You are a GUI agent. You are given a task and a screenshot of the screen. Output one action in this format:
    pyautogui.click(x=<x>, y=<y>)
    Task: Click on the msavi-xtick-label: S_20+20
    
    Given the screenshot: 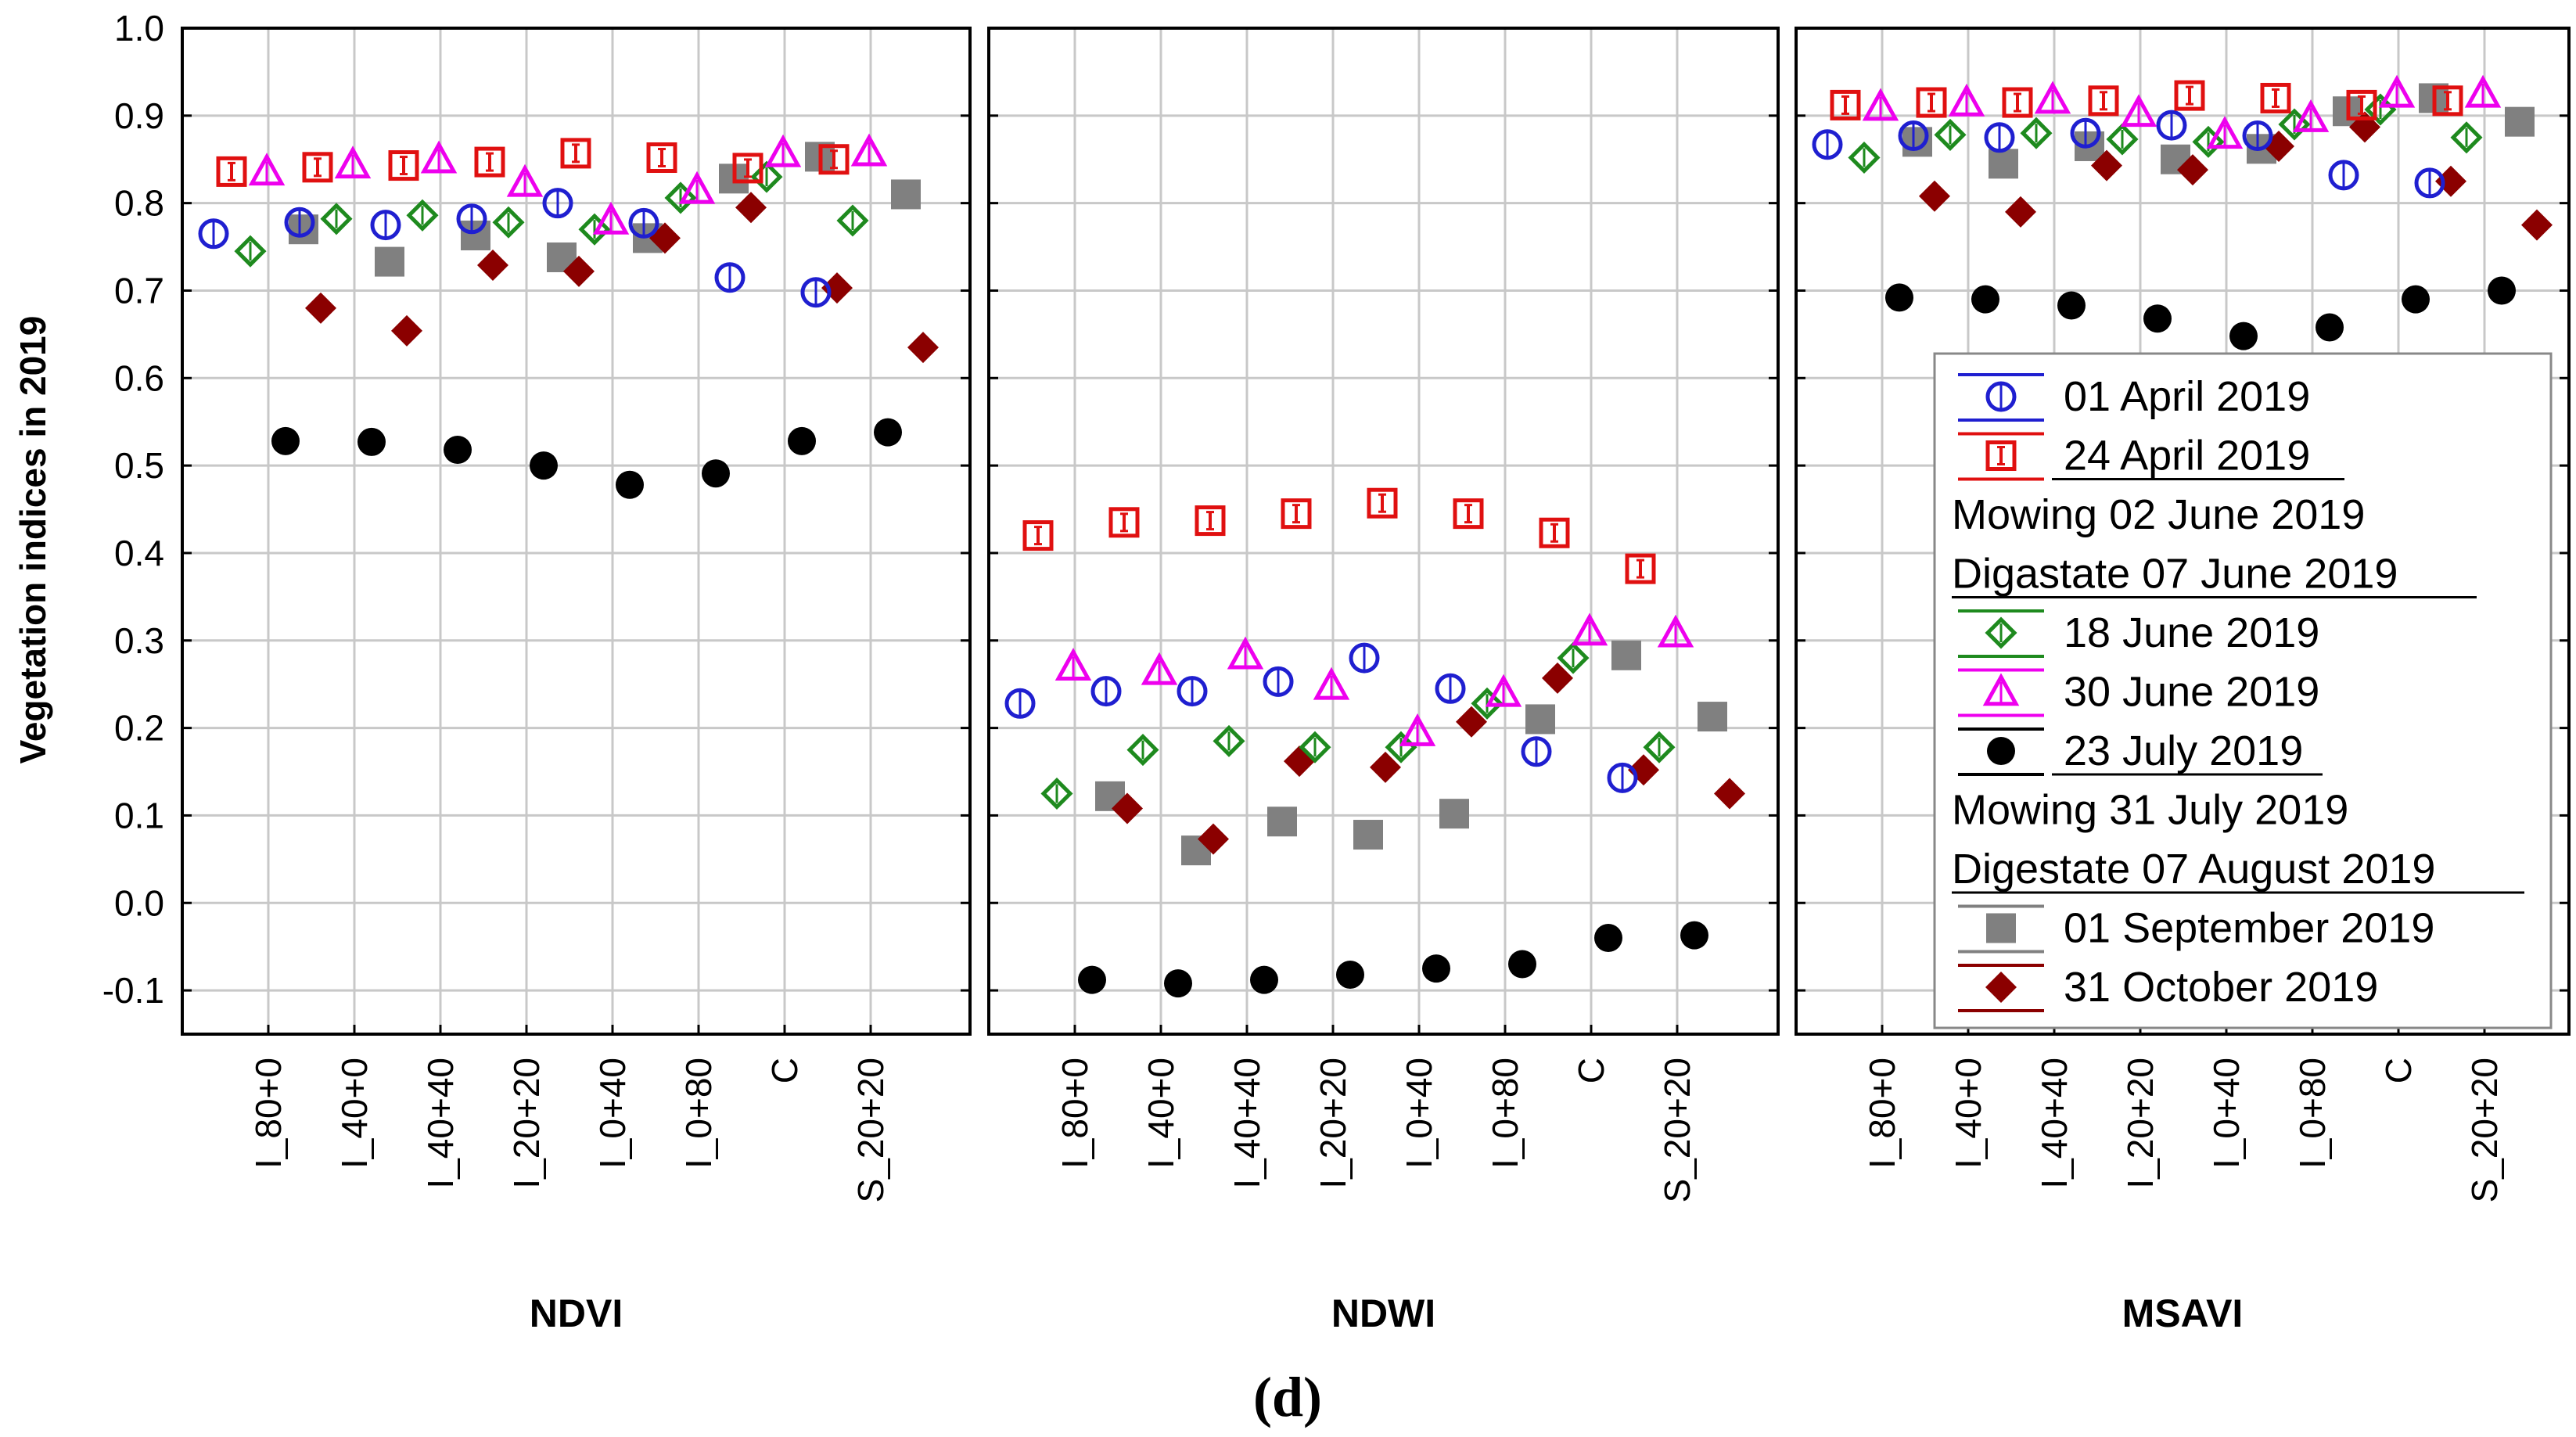 What is the action you would take?
    pyautogui.click(x=2485, y=1130)
    